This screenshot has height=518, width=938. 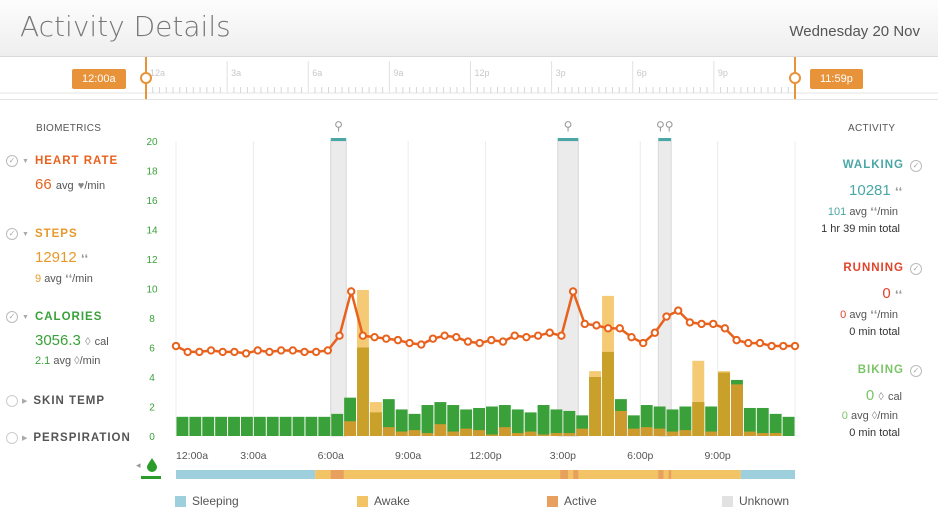 I want to click on biking-label: BIKING, so click(x=880, y=370).